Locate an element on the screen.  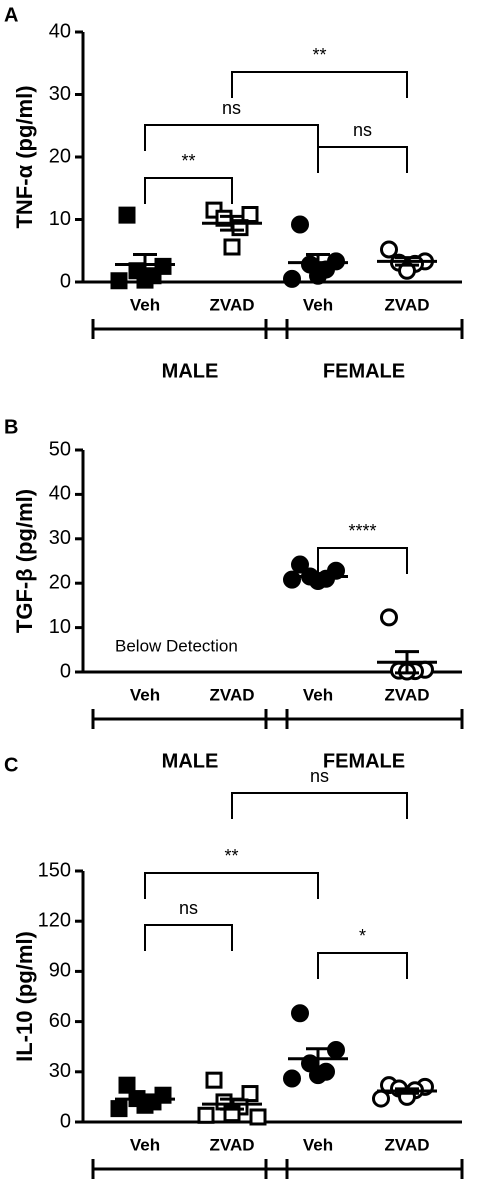
annotation: Below Detection is located at coordinates (176, 645).